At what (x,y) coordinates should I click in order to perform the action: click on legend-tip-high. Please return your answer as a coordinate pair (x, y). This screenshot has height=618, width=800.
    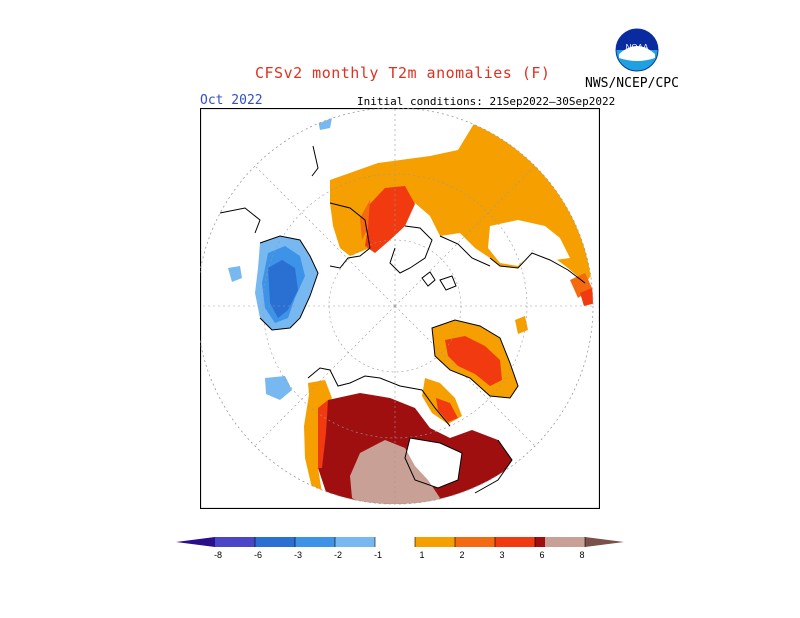
    Looking at the image, I should click on (604, 542).